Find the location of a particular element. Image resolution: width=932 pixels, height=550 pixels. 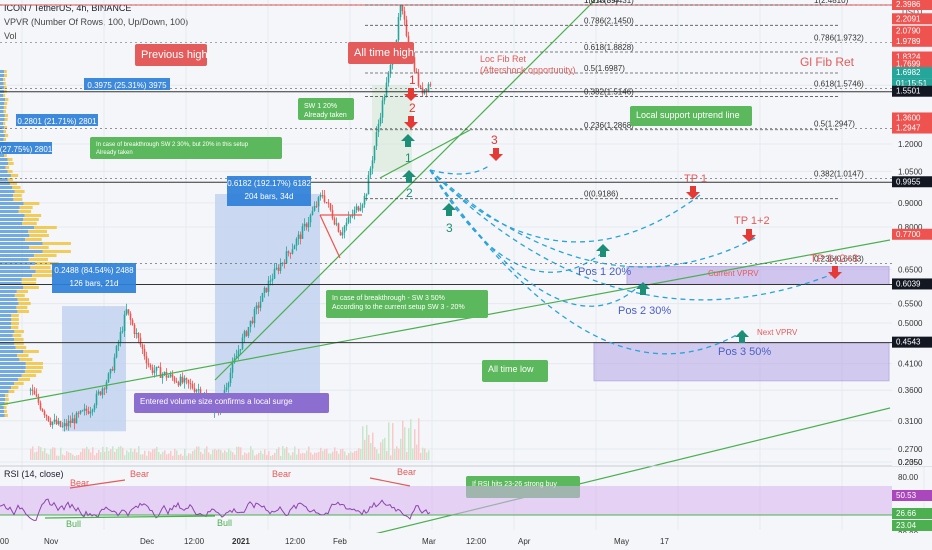

measure-label-large-text: 0.6182 (192.17%) 6182 is located at coordinates (269, 183).